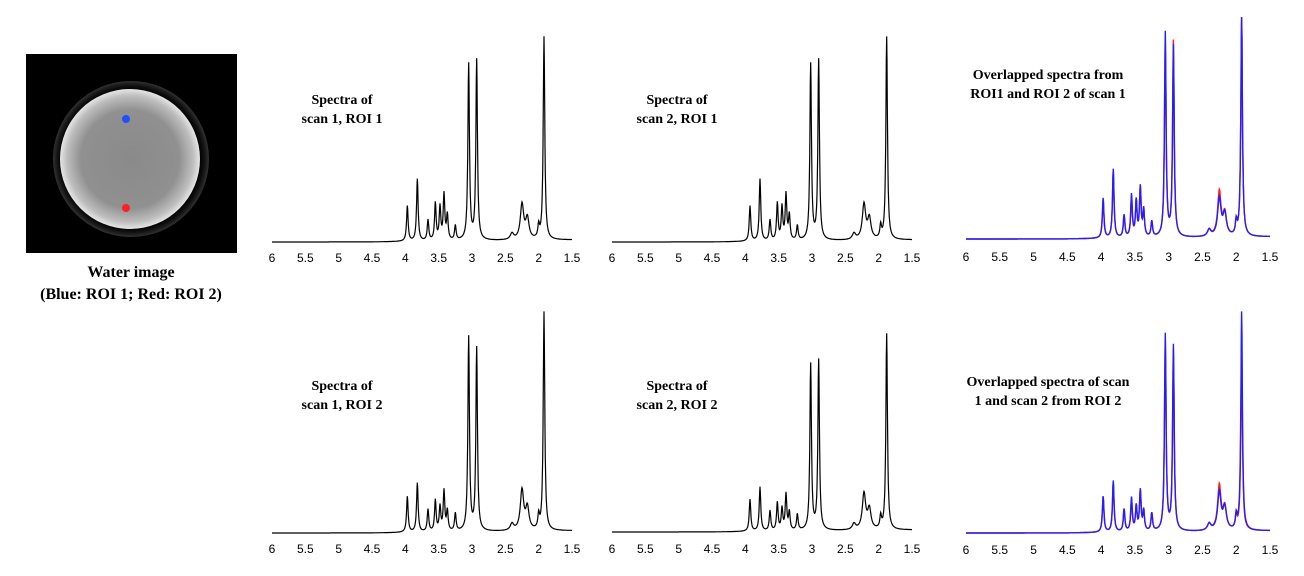  I want to click on chart-title-line: Overlapped spectra from, so click(1048, 75).